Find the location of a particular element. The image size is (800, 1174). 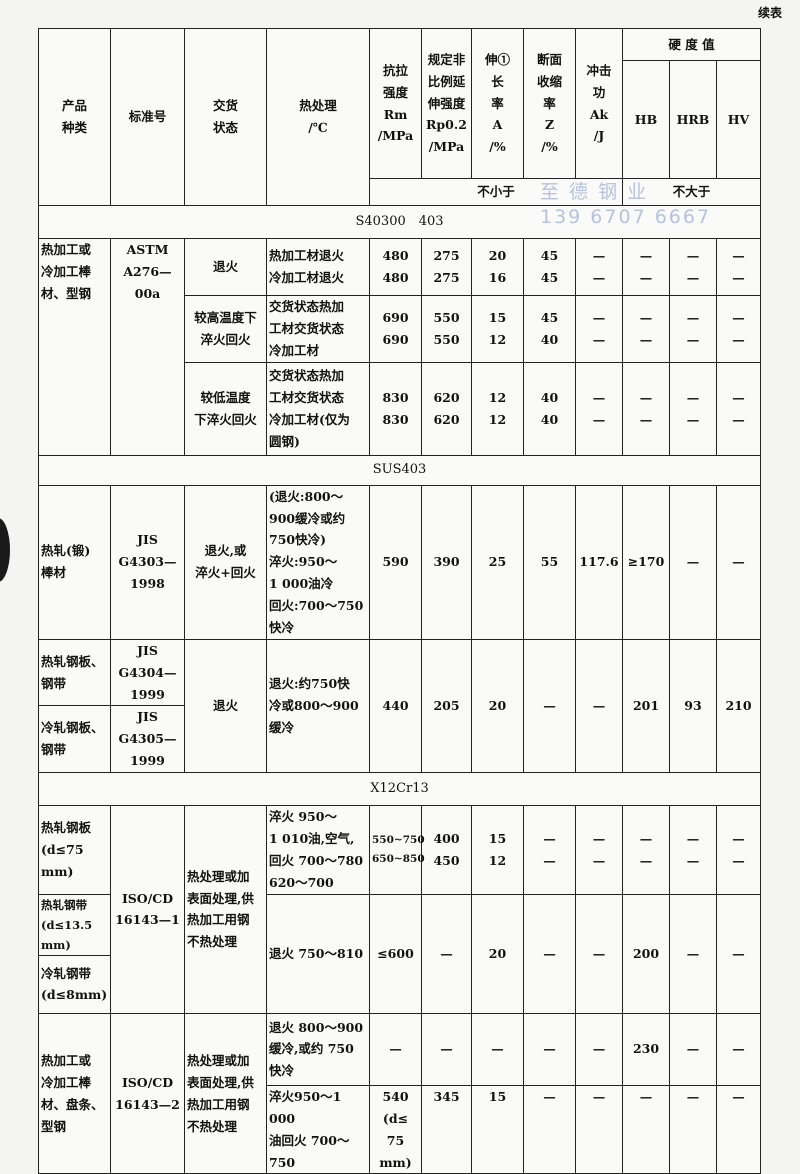

rp-cell: 205 is located at coordinates (446, 706).